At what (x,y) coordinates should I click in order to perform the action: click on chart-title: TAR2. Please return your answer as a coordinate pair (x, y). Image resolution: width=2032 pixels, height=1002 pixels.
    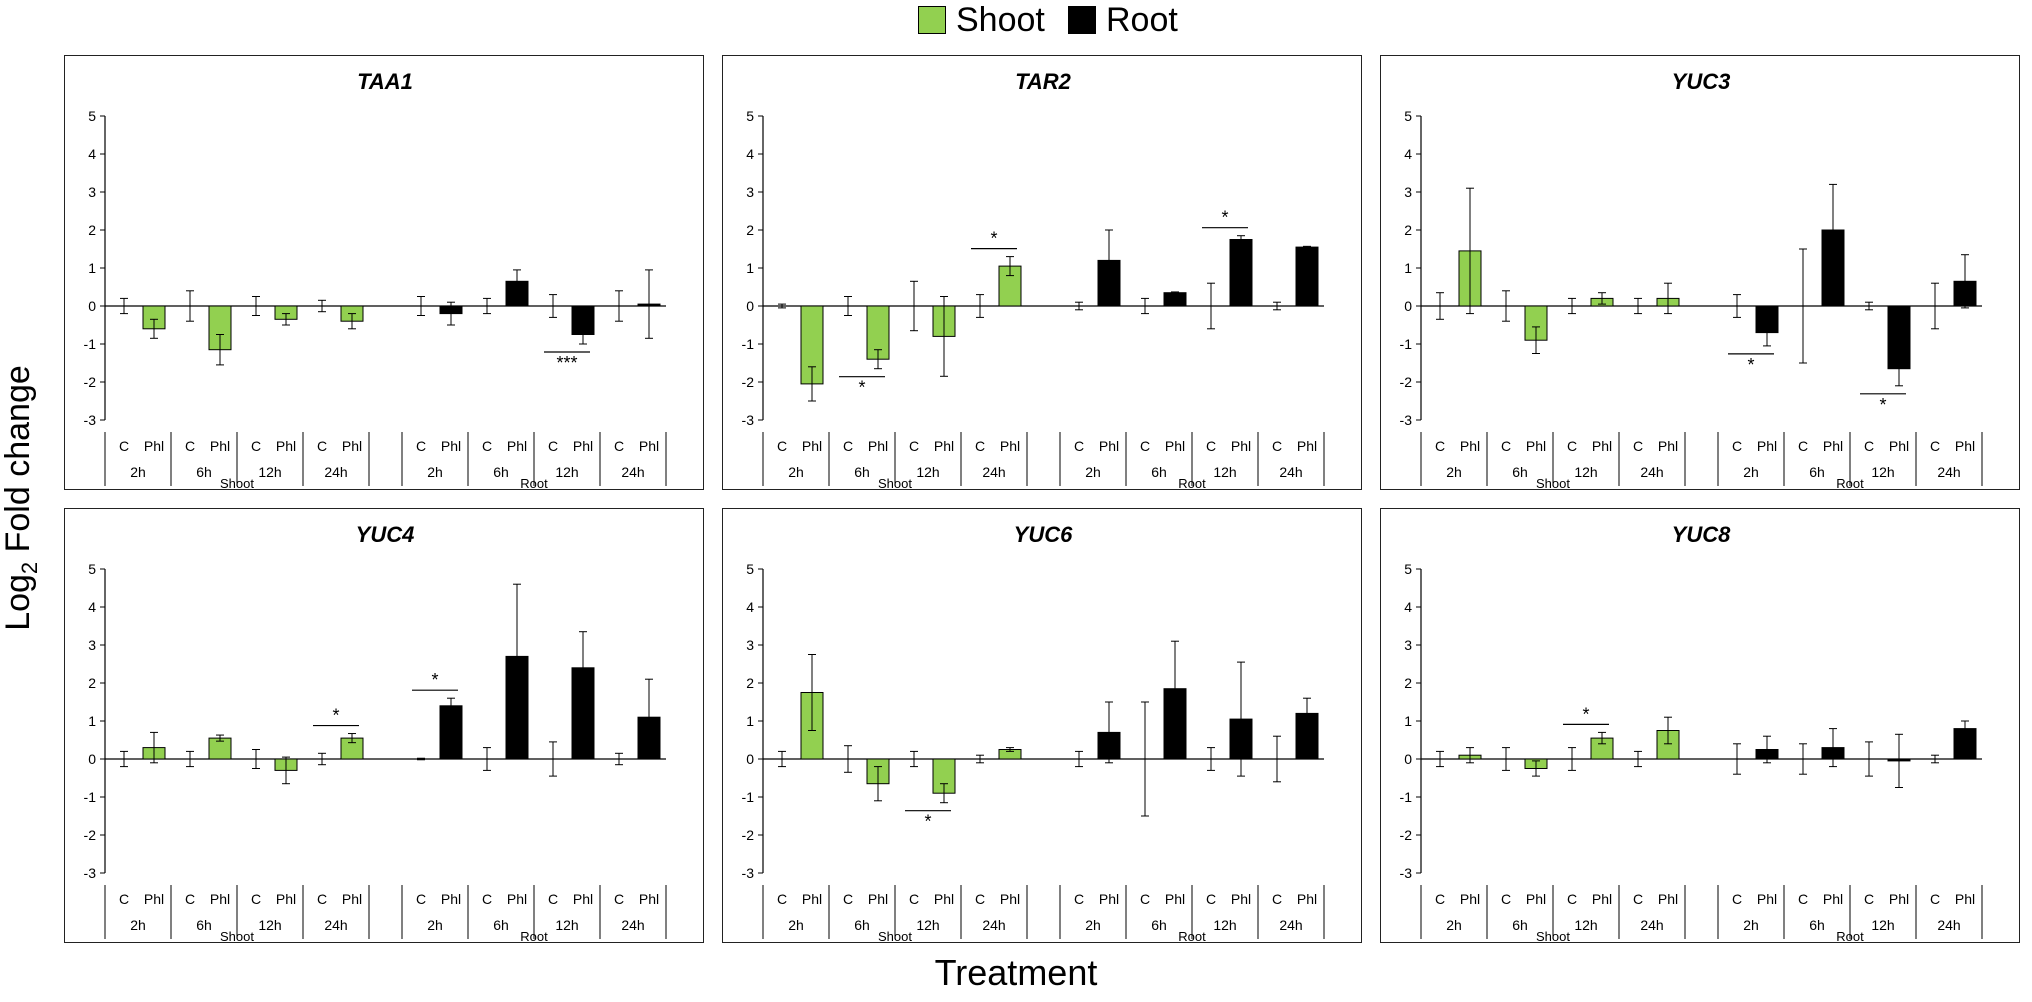
    Looking at the image, I should click on (1043, 81).